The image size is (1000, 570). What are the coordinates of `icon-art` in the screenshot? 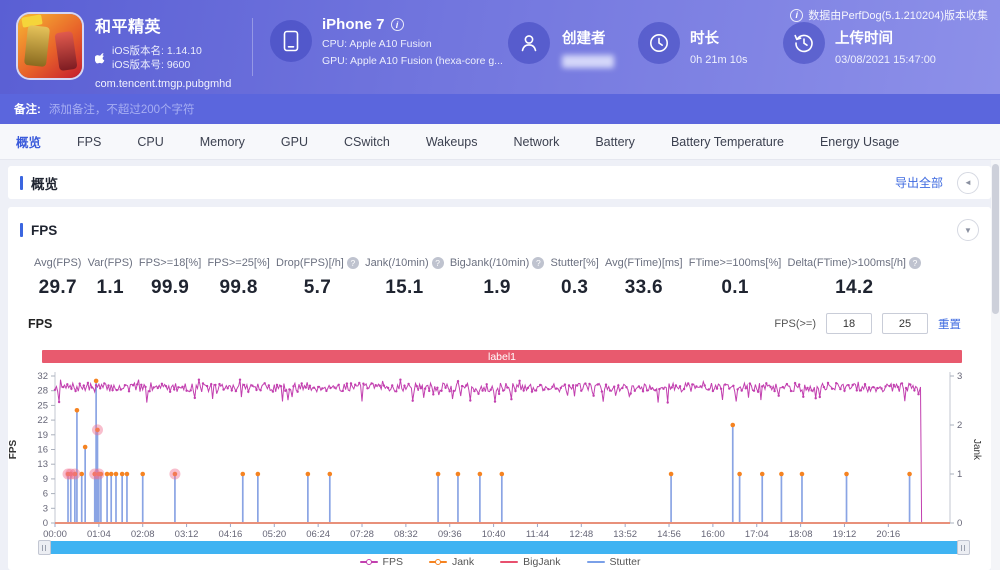 It's located at (66, 51).